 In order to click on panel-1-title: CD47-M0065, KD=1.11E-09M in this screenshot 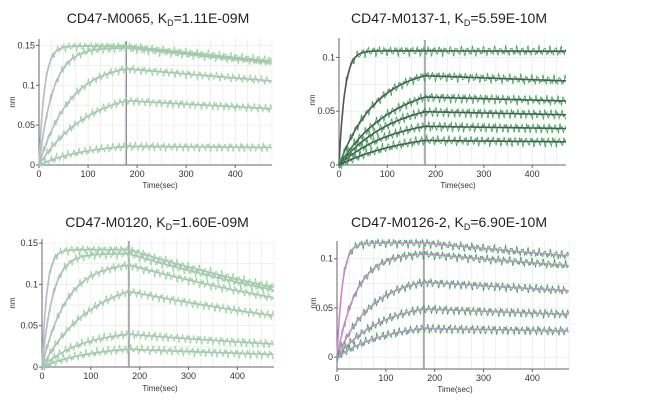, I will do `click(158, 19)`.